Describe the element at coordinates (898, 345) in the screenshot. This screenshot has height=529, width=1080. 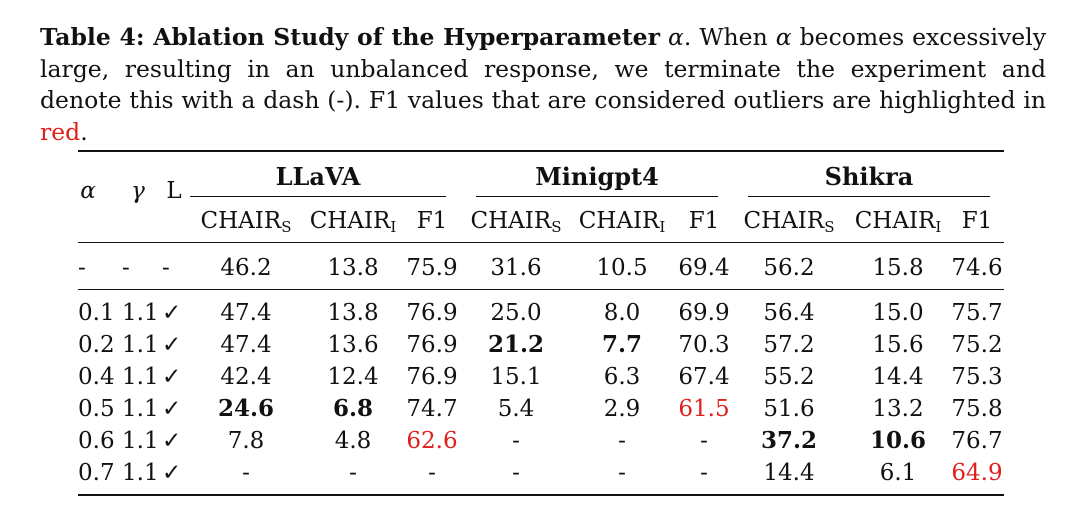
I see `table-cell: 15.6` at that location.